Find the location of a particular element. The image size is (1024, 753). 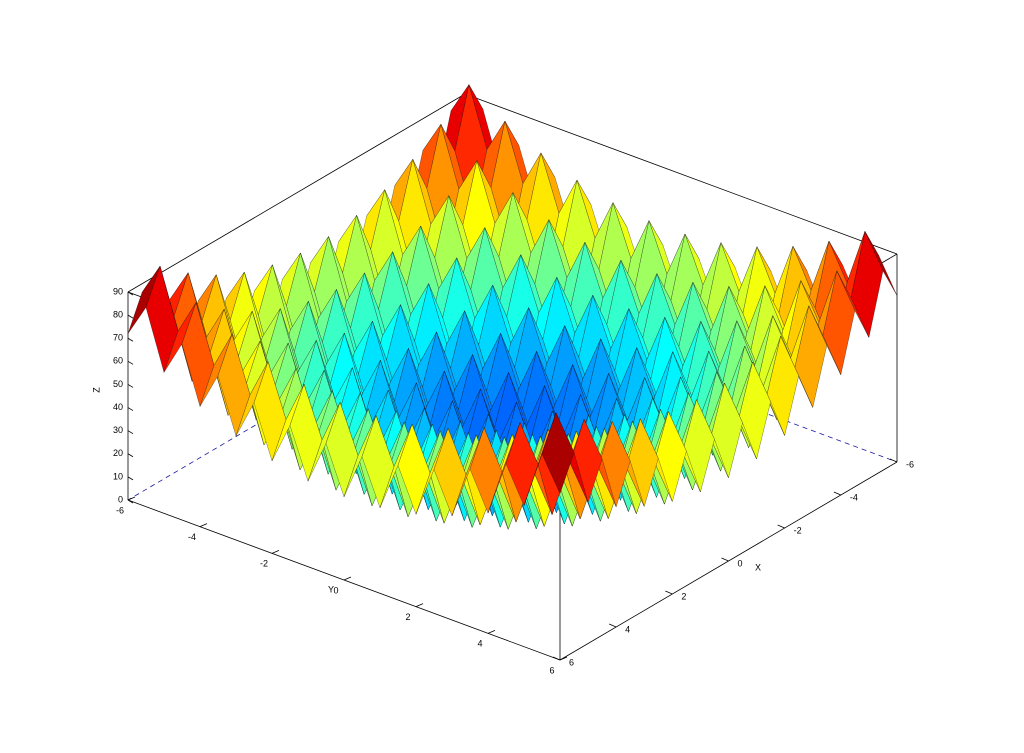

x-tick-label: 0 is located at coordinates (740, 563).